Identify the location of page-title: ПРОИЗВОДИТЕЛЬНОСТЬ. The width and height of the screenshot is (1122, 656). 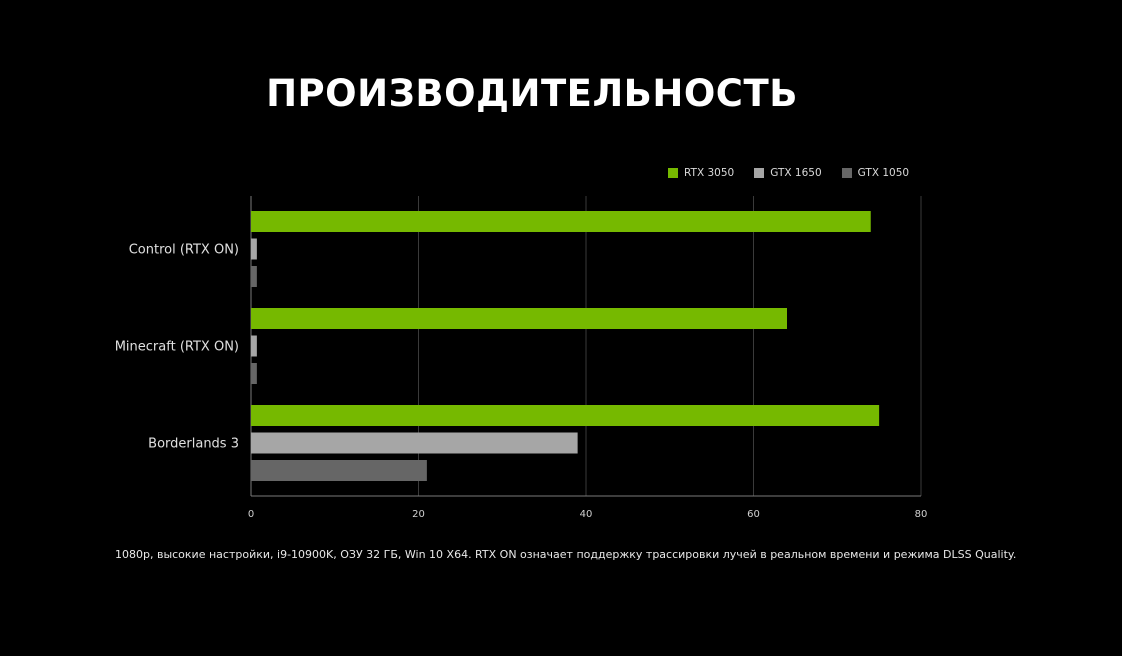
(532, 93).